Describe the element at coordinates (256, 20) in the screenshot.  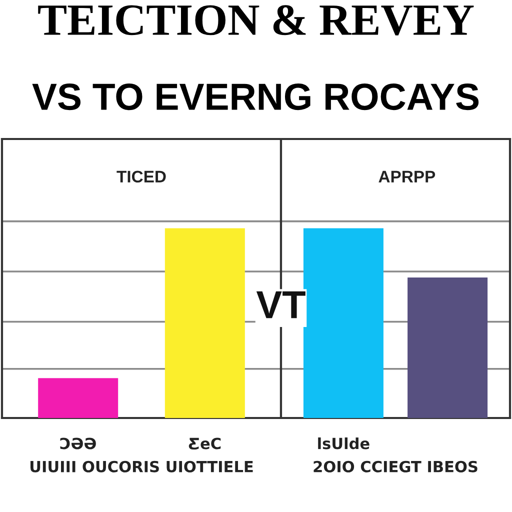
I see `chart-title: TEICTION & REVEY` at that location.